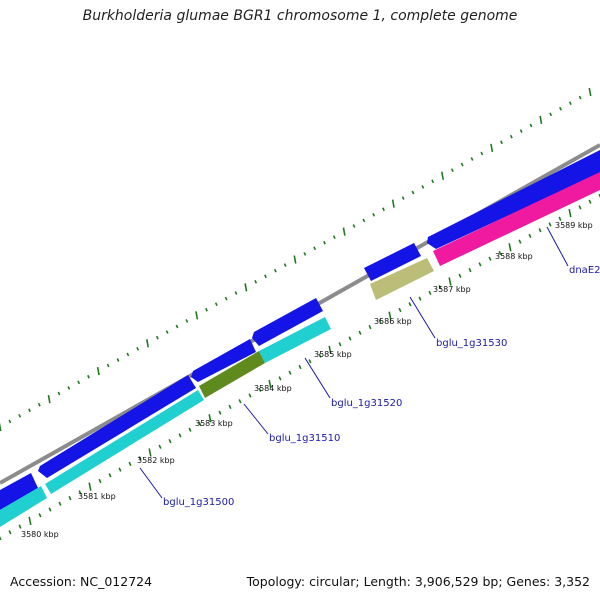 Image resolution: width=600 pixels, height=600 pixels. Describe the element at coordinates (304, 438) in the screenshot. I see `gene-label: bglu_1g31510` at that location.